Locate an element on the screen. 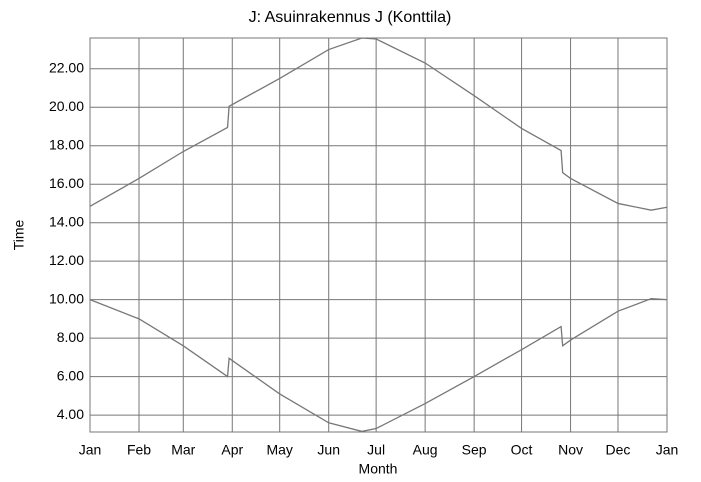 Image resolution: width=701 pixels, height=482 pixels. y-tick-label: 4.00 is located at coordinates (70, 414).